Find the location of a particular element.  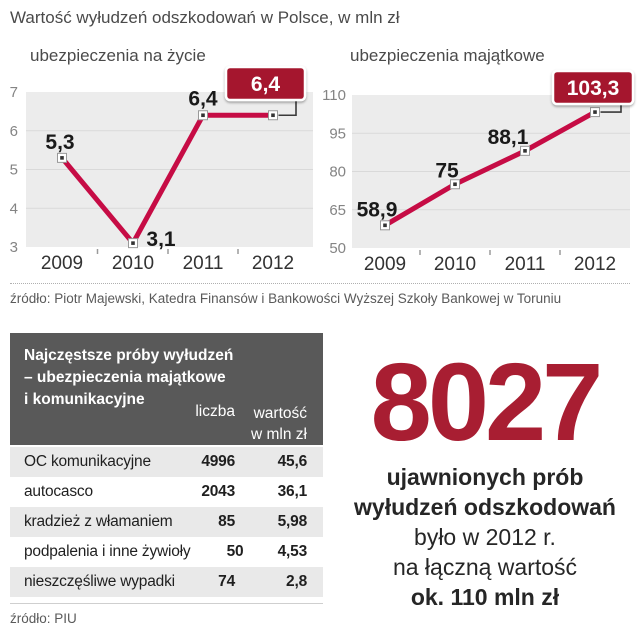

row-value: 4,53 is located at coordinates (292, 551).